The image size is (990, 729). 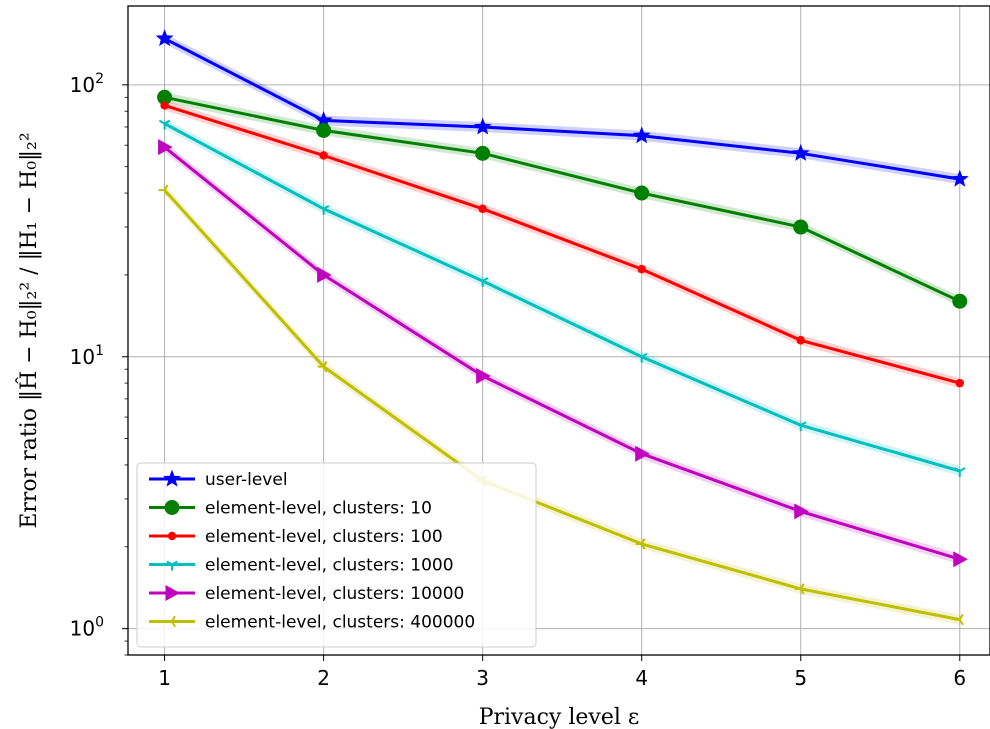 I want to click on legend-entry: element-level, clusters: 400000, so click(x=312, y=623).